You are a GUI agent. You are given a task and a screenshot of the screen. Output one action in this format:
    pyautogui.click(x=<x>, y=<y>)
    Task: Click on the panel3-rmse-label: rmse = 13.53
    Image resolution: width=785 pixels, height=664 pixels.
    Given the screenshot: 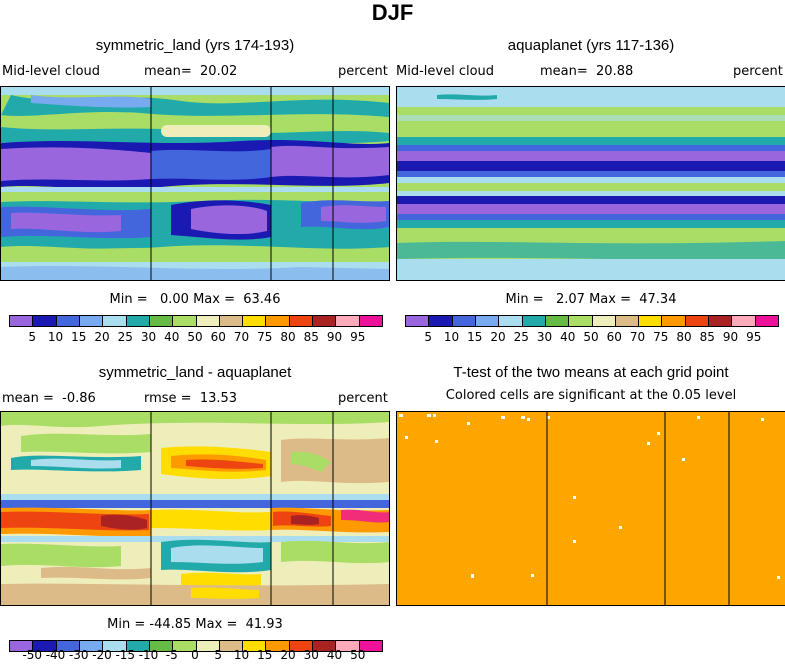 What is the action you would take?
    pyautogui.click(x=191, y=398)
    